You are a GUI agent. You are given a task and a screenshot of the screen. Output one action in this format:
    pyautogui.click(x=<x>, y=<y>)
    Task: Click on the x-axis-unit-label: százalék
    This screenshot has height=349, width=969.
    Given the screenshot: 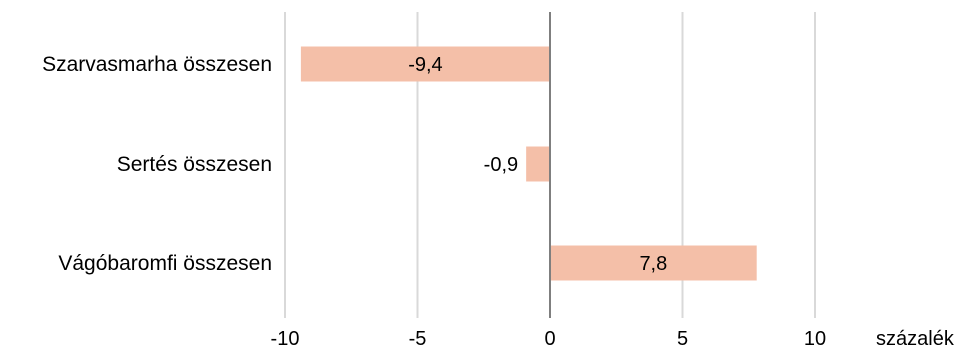 What is the action you would take?
    pyautogui.click(x=915, y=338)
    